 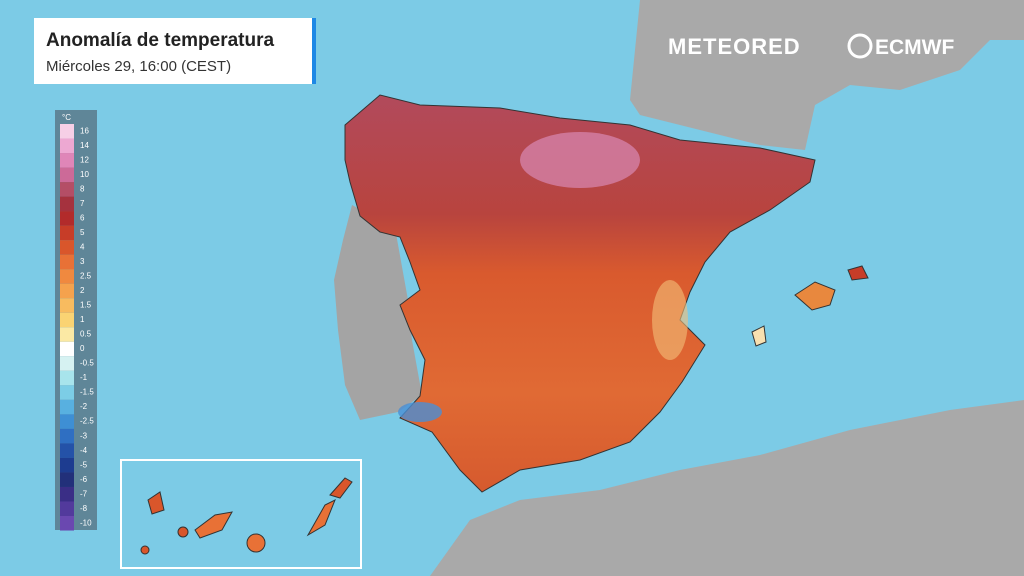 I want to click on legend-tick: -7, so click(x=84, y=493).